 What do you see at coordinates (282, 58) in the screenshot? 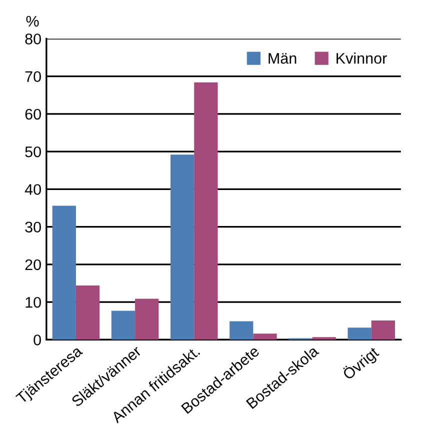
I see `legend-label: Män` at bounding box center [282, 58].